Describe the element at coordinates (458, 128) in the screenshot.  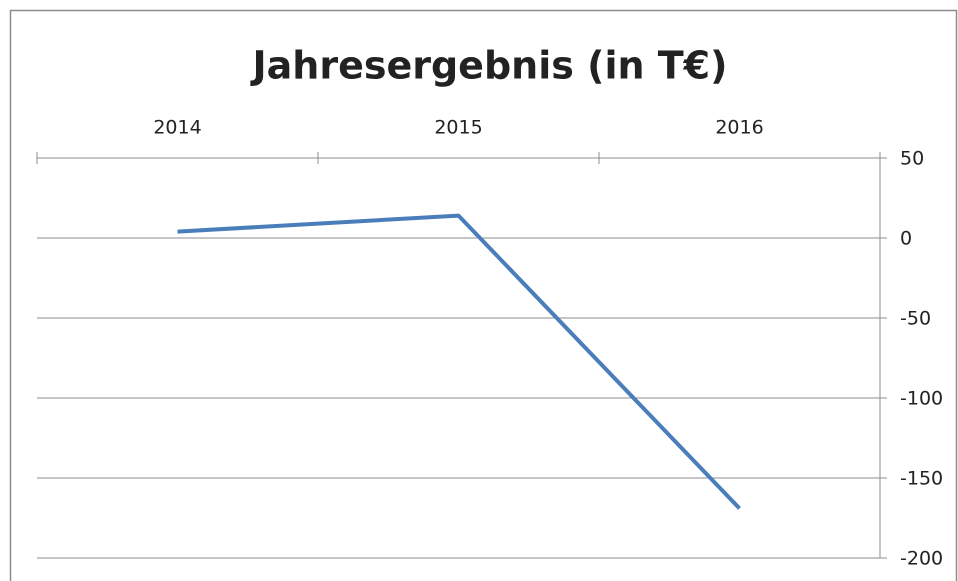
I see `x-tick-label: 2015` at that location.